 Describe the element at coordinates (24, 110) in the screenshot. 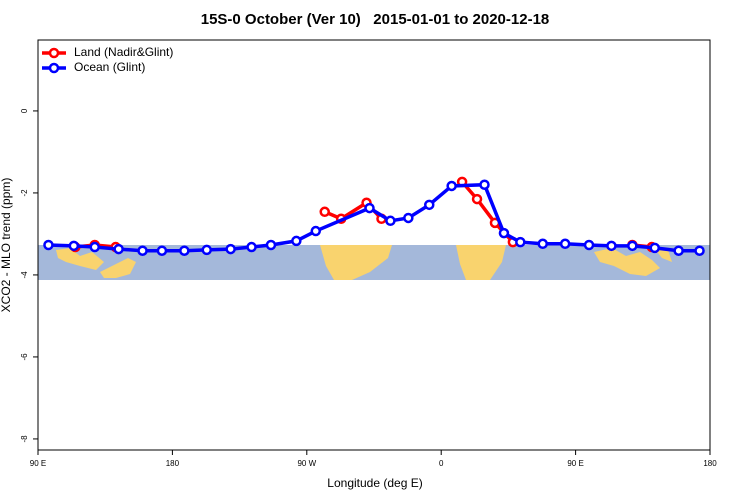

I see `y-tick-label: 0` at that location.